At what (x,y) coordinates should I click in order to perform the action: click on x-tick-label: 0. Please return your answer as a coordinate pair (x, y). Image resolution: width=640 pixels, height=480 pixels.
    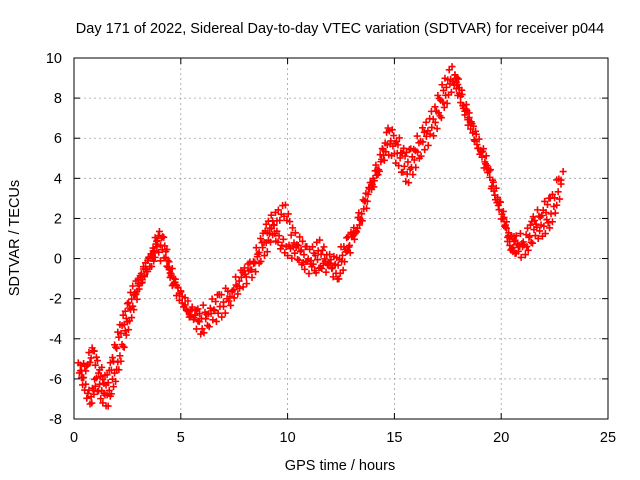
    Looking at the image, I should click on (74, 438).